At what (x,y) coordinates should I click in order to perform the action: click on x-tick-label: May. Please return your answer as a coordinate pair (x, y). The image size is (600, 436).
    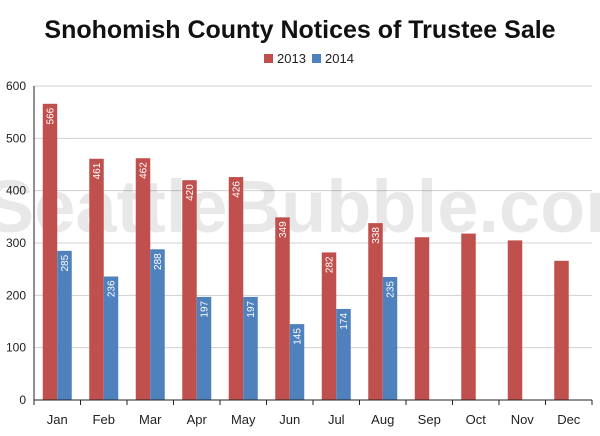
    Looking at the image, I should click on (243, 419).